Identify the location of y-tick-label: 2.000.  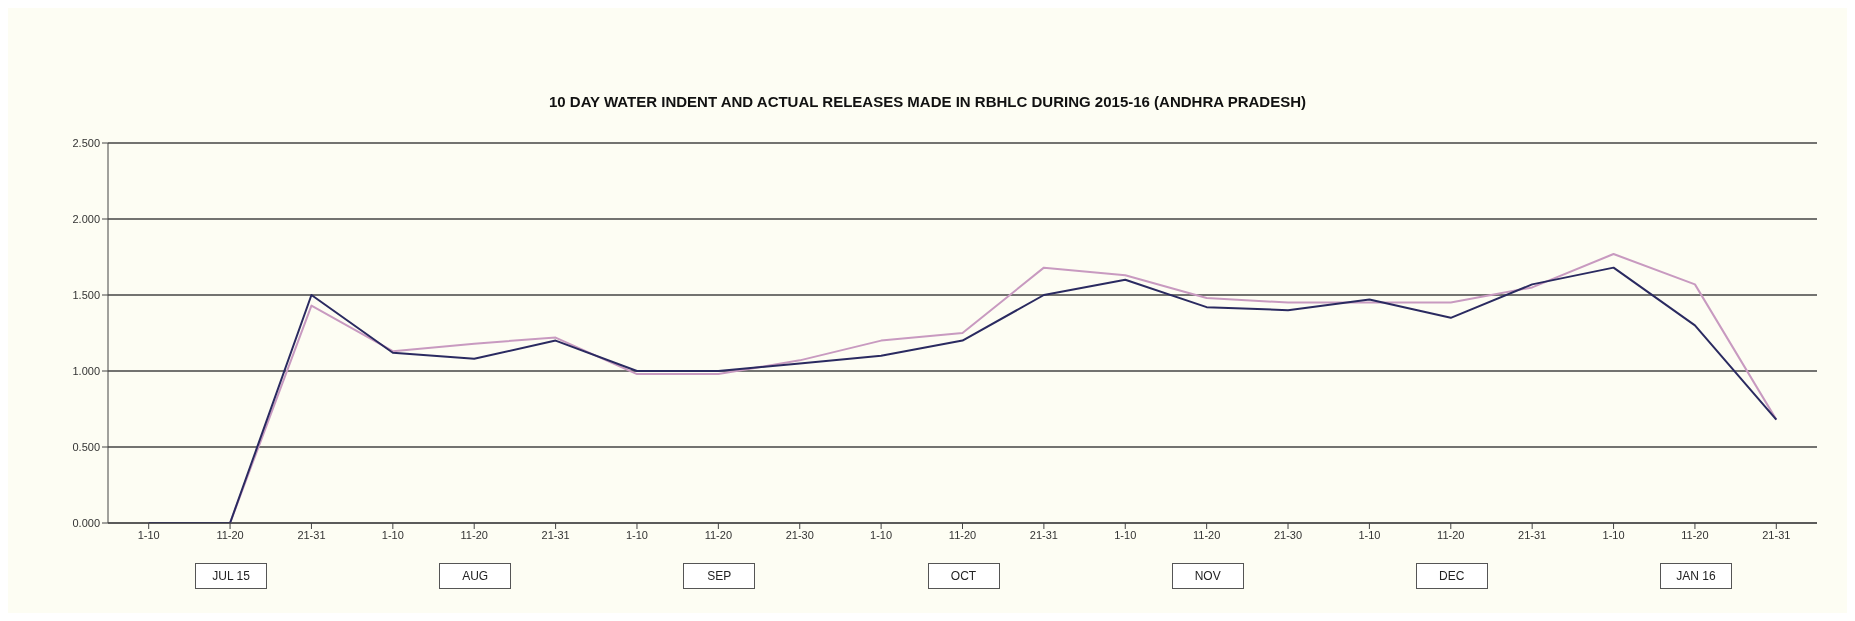
(86, 218).